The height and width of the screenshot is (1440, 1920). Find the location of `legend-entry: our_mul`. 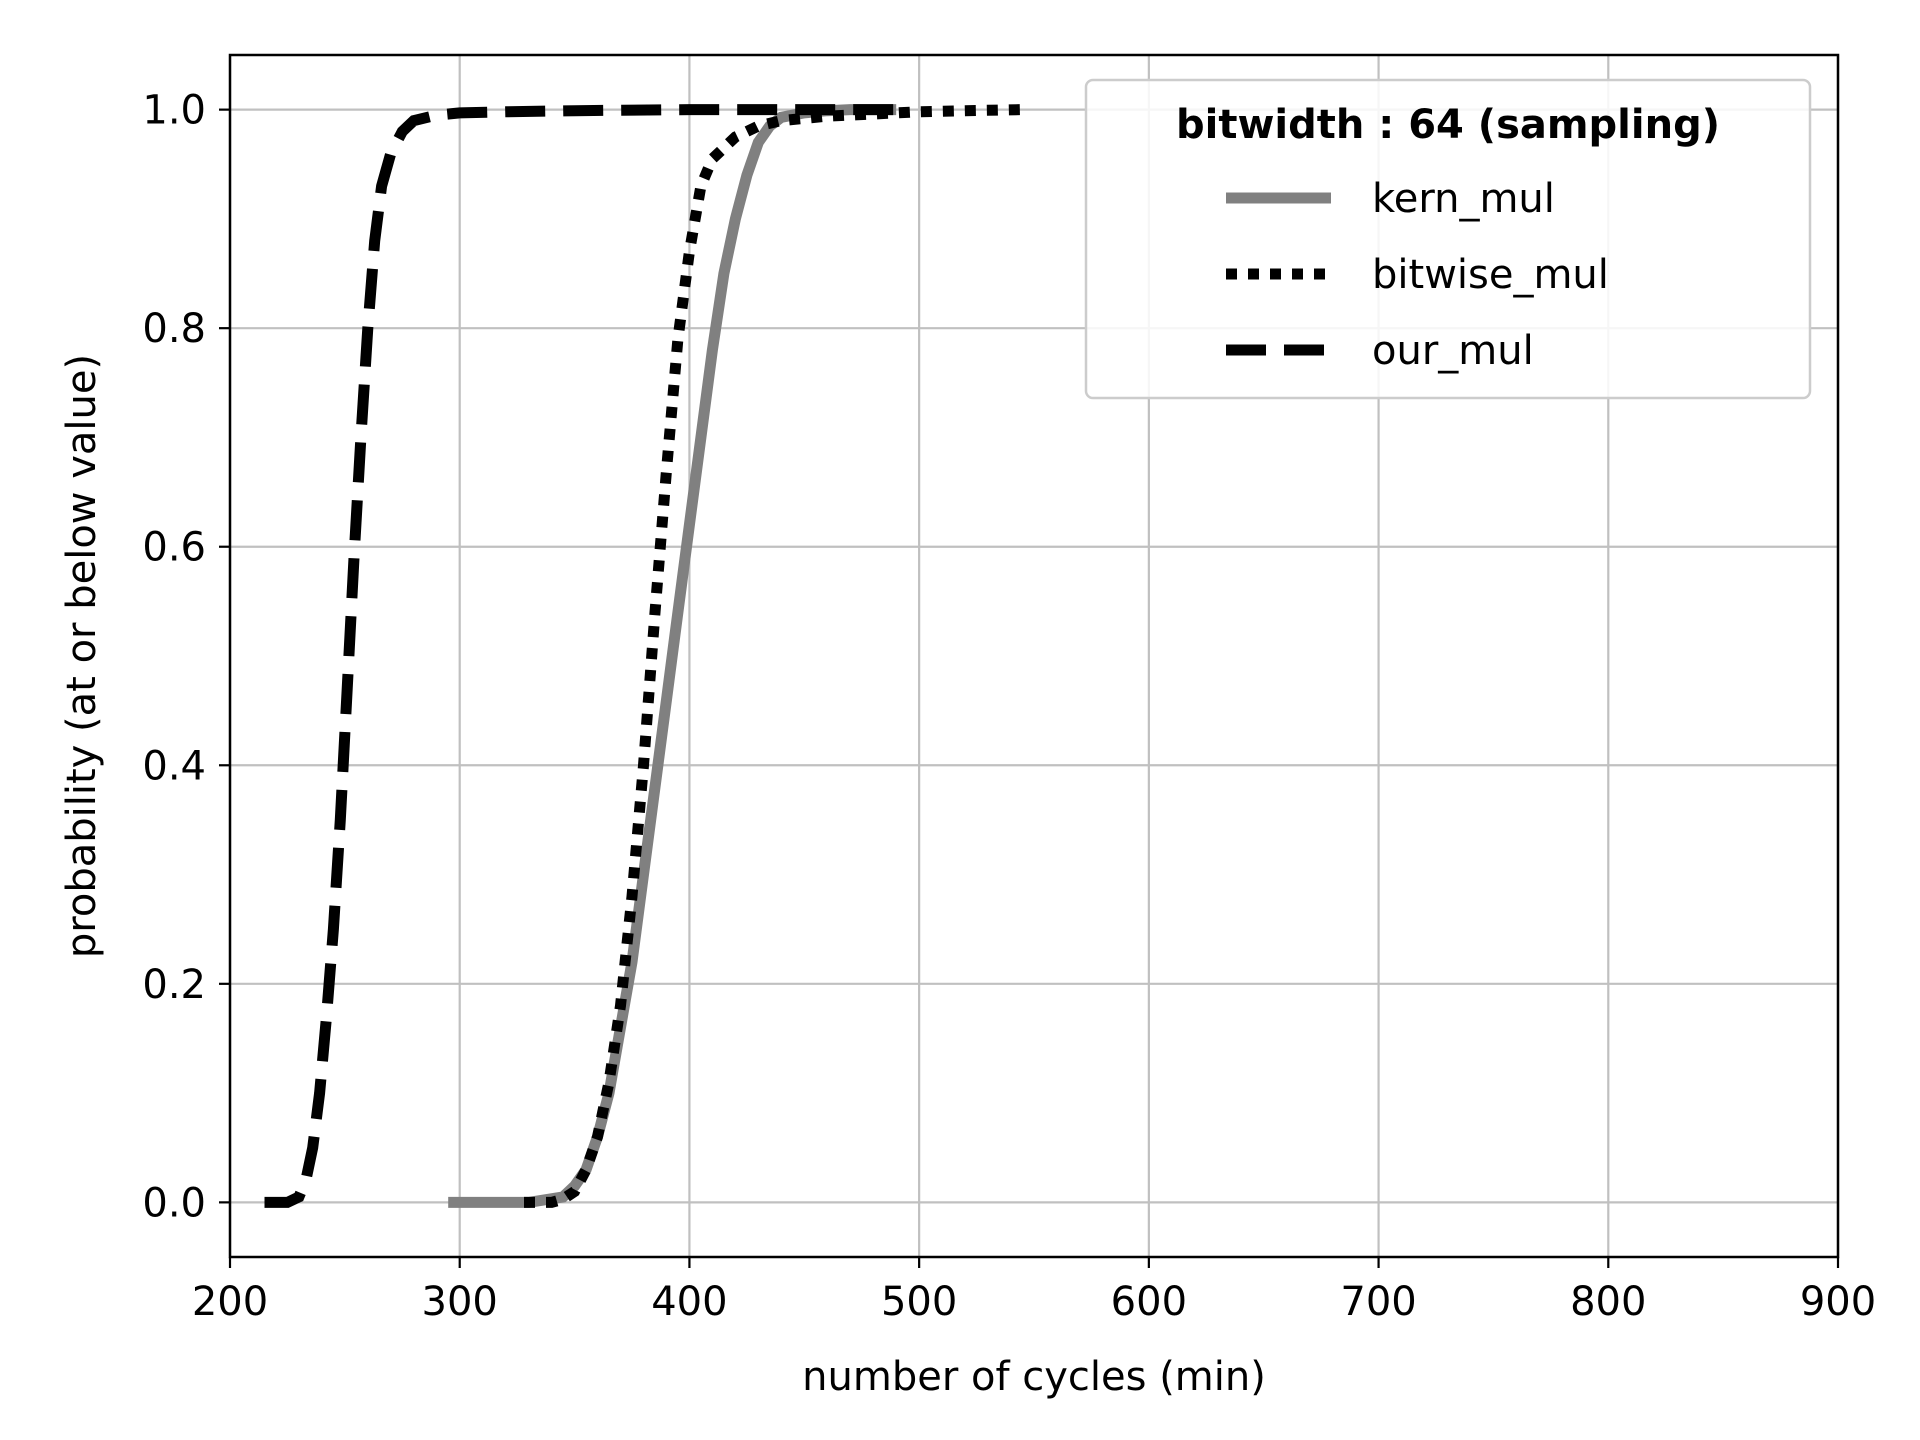

legend-entry: our_mul is located at coordinates (1380, 351).